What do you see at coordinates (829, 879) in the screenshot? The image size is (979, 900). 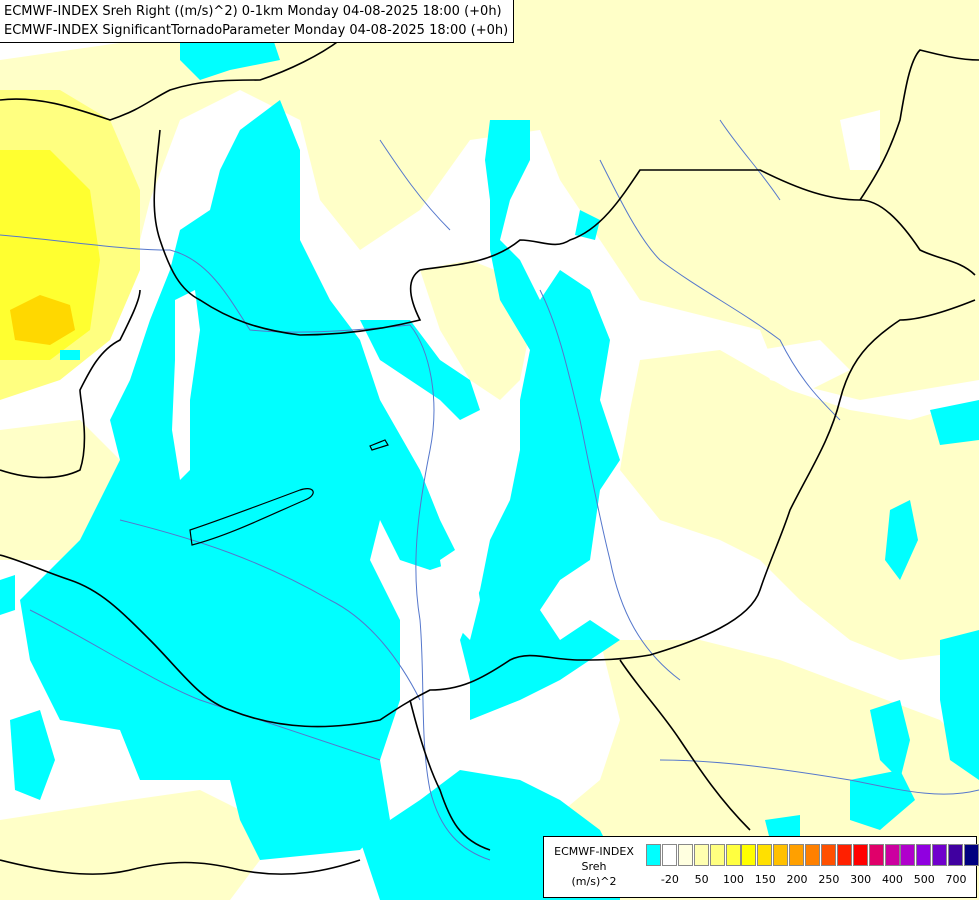 I see `legend-tick-label: 250` at bounding box center [829, 879].